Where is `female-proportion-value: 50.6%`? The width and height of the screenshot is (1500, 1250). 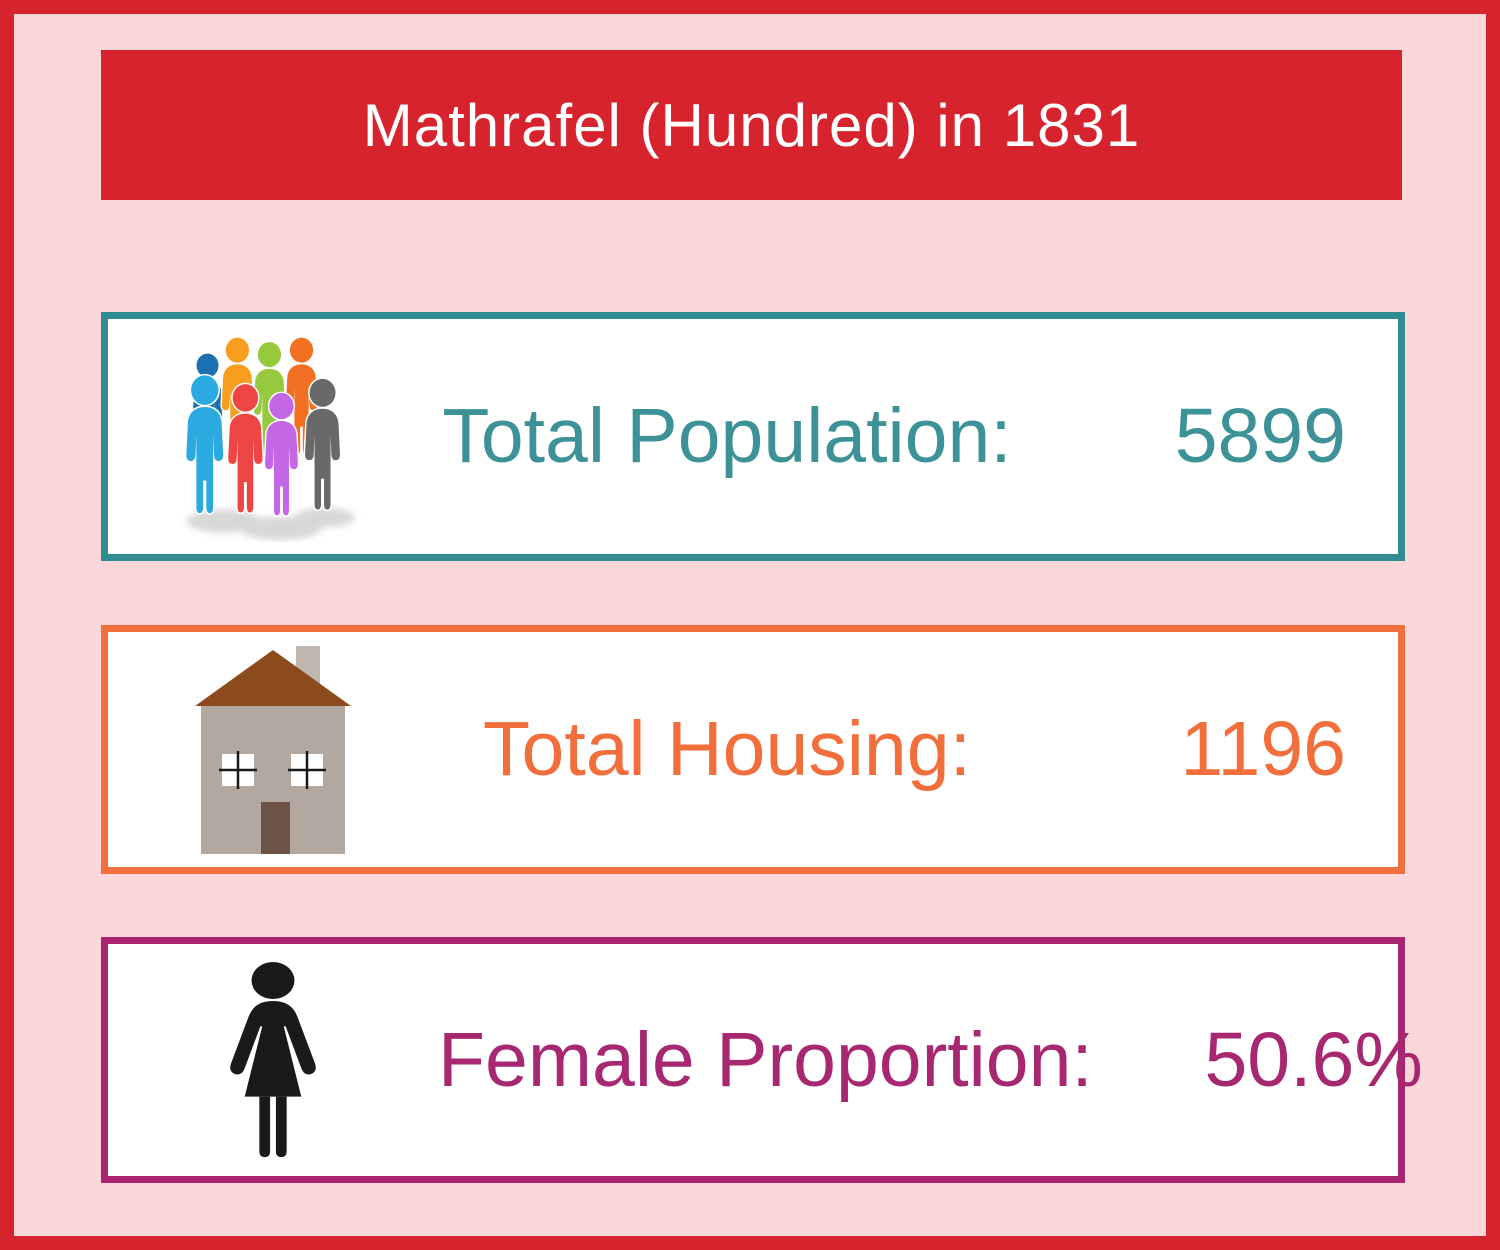 female-proportion-value: 50.6% is located at coordinates (1313, 1059).